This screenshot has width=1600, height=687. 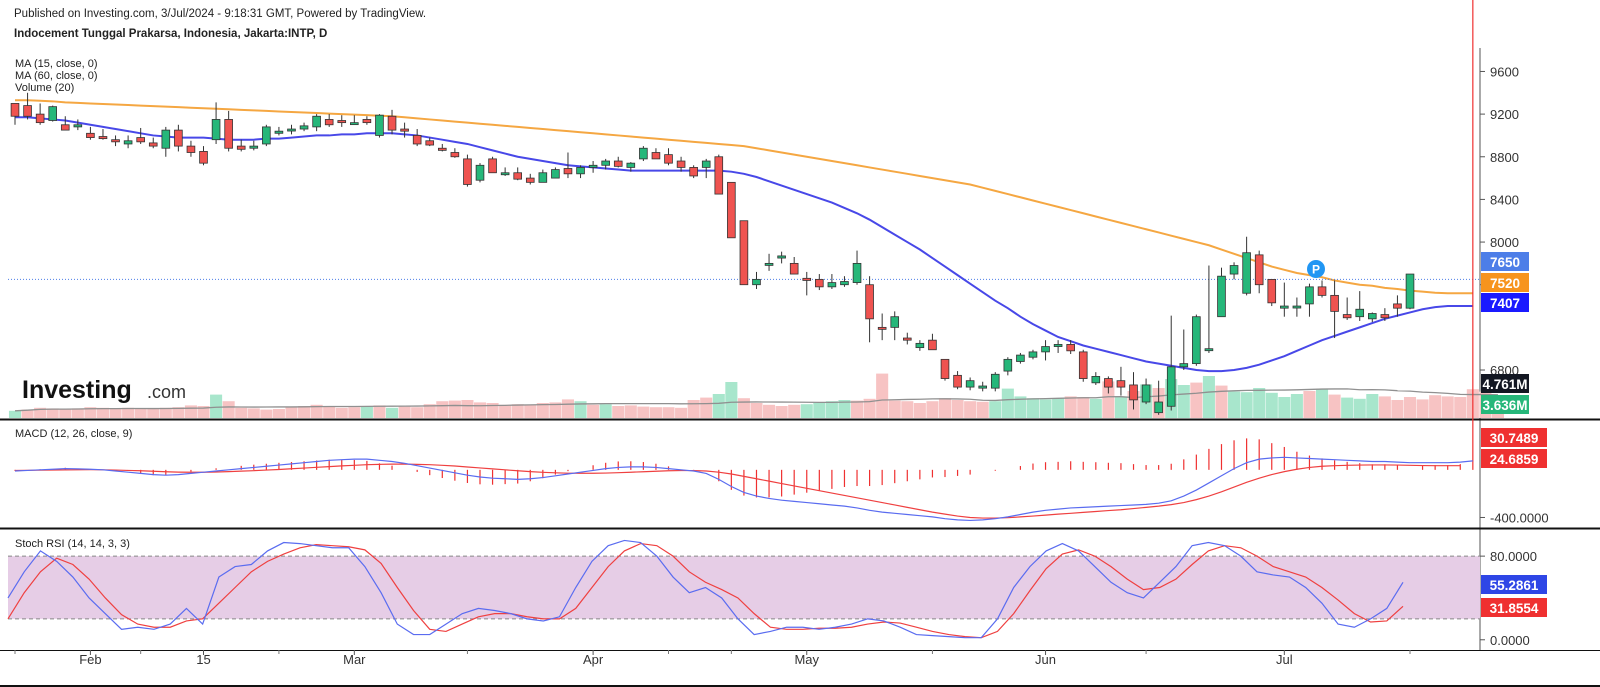 I want to click on stoch-d-badge: 31.8554, so click(x=1514, y=607).